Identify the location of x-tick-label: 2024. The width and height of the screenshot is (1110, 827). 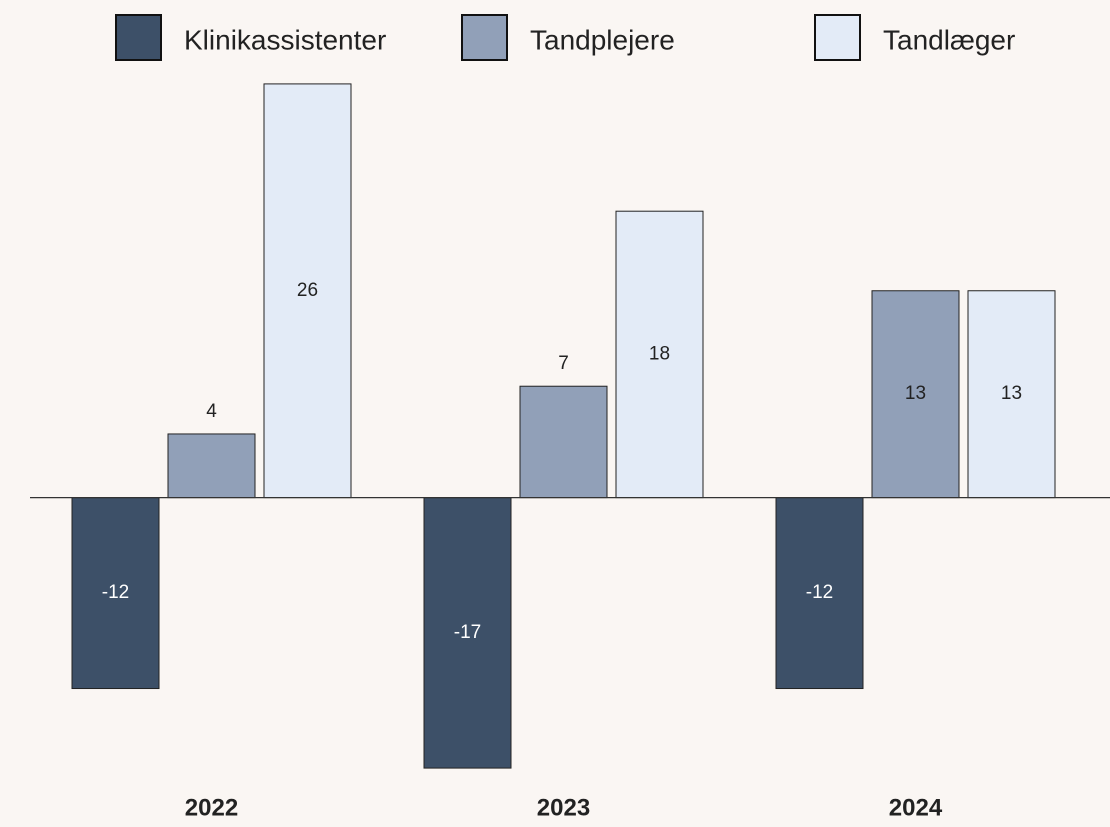
(916, 807).